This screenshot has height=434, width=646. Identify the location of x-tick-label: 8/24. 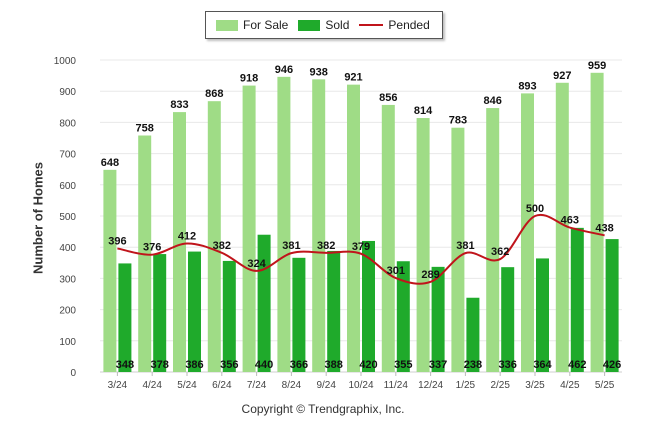
(292, 385).